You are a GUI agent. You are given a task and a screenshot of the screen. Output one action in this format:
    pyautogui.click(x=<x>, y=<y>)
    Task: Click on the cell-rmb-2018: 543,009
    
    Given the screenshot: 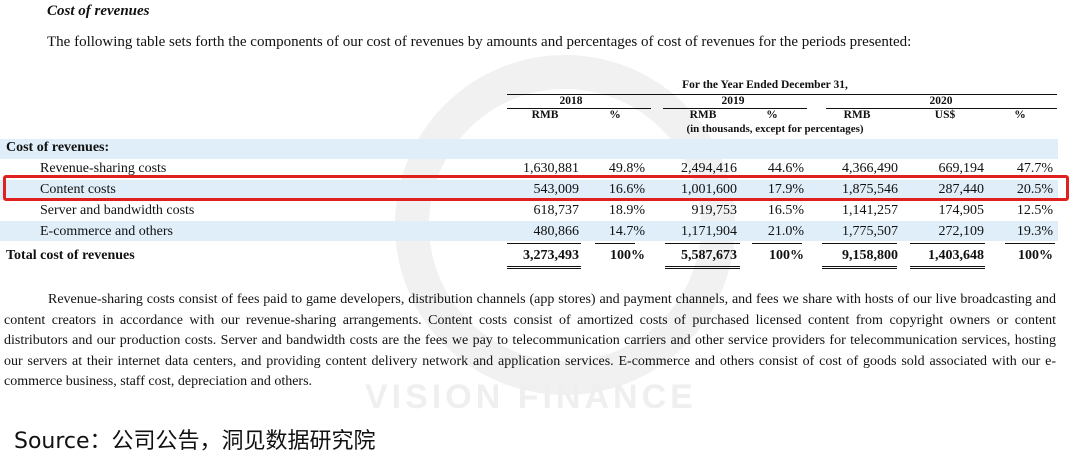 What is the action you would take?
    pyautogui.click(x=556, y=189)
    